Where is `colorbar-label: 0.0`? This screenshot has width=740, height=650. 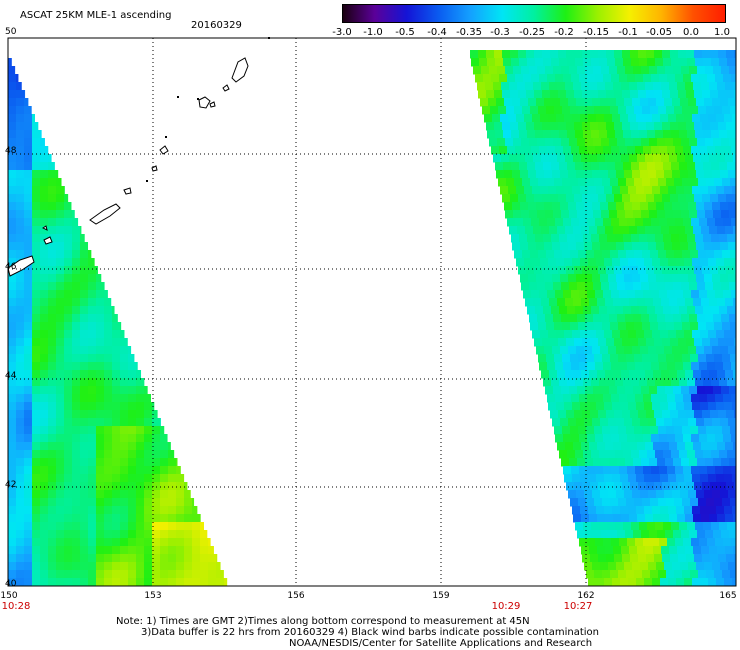
colorbar-label: 0.0 is located at coordinates (691, 32).